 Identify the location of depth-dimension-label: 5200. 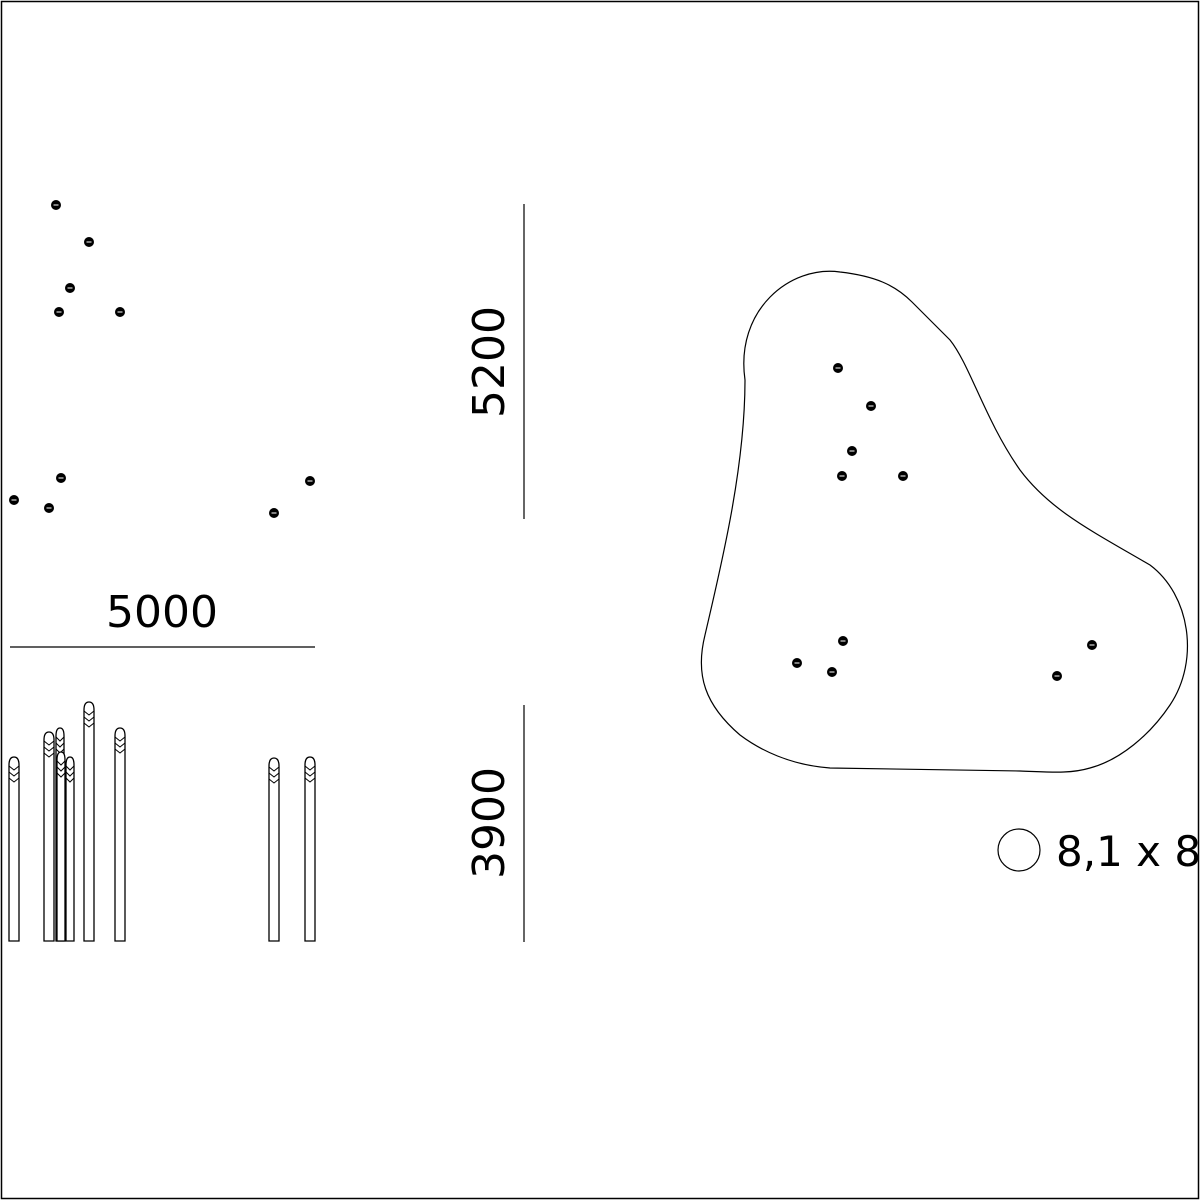
(489, 362).